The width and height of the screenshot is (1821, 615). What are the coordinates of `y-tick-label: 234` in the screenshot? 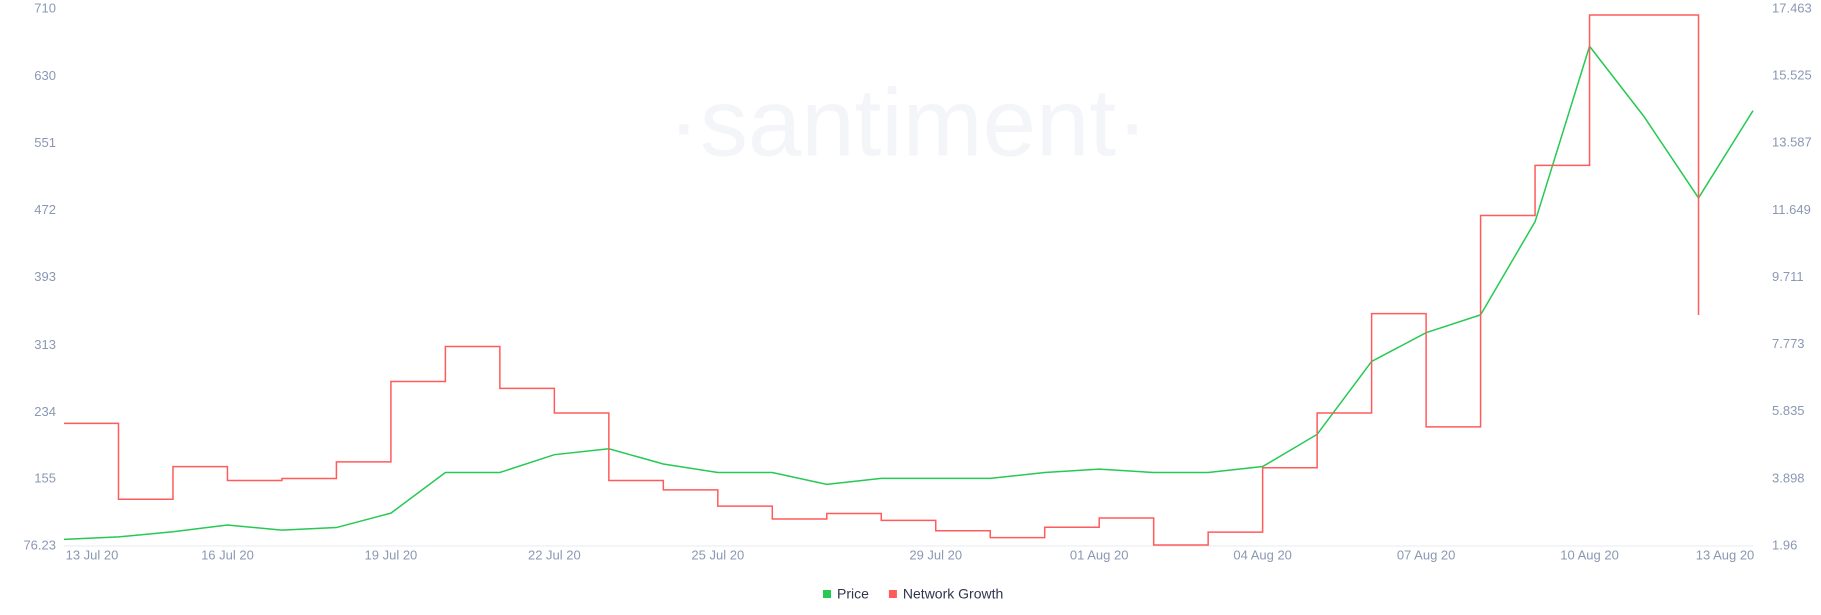 It's located at (45, 411).